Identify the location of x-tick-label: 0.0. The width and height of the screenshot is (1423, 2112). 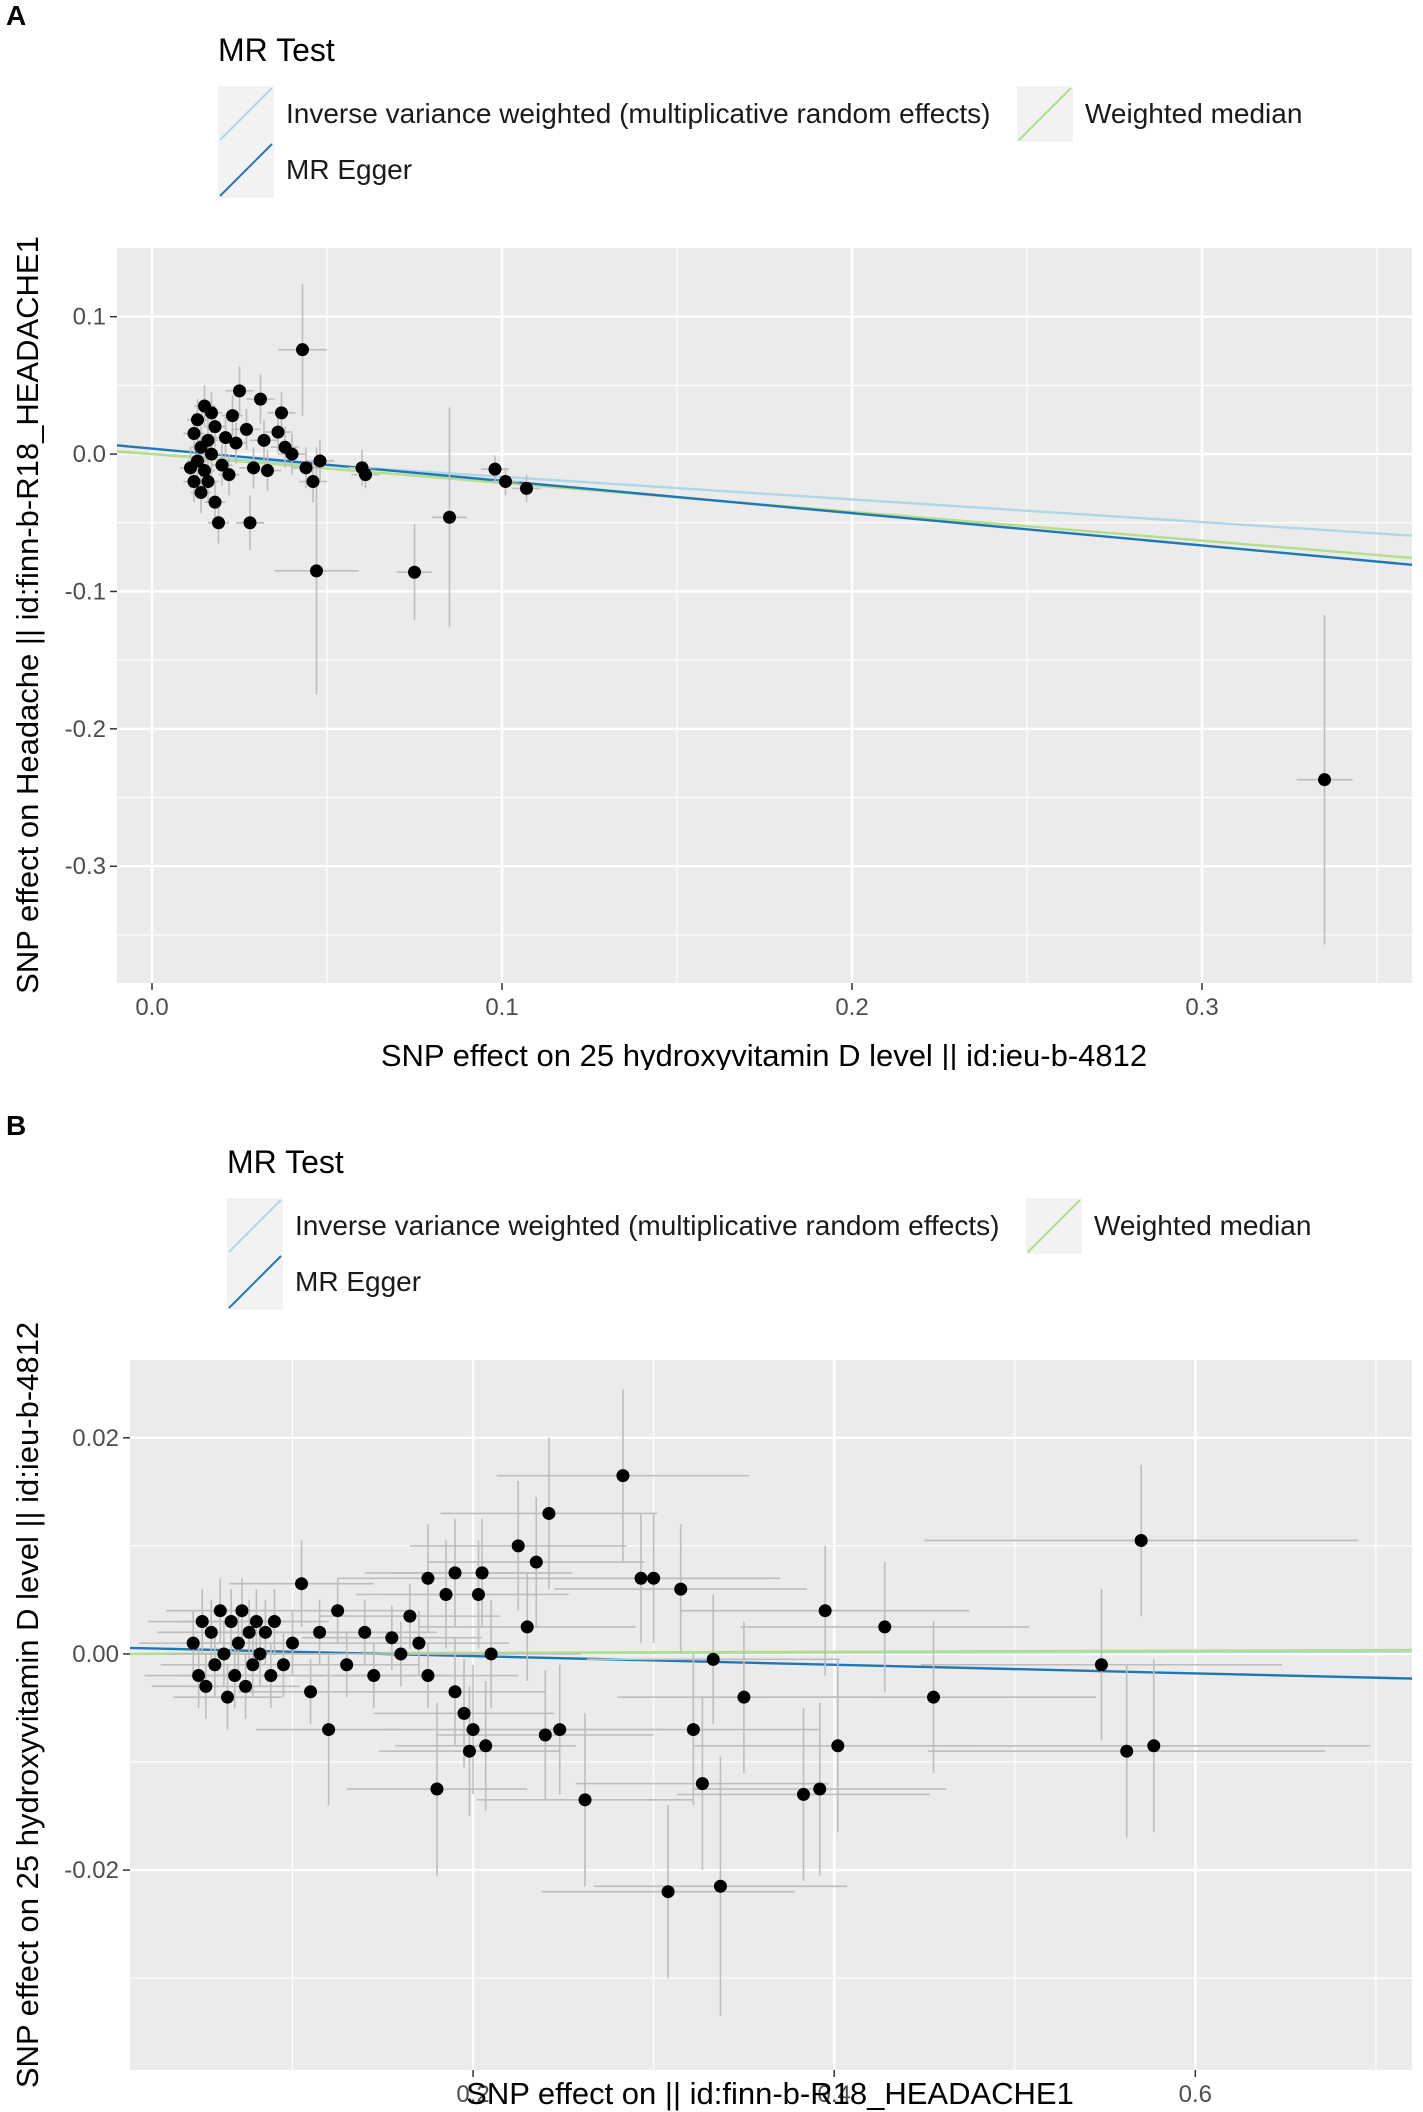
(151, 1007).